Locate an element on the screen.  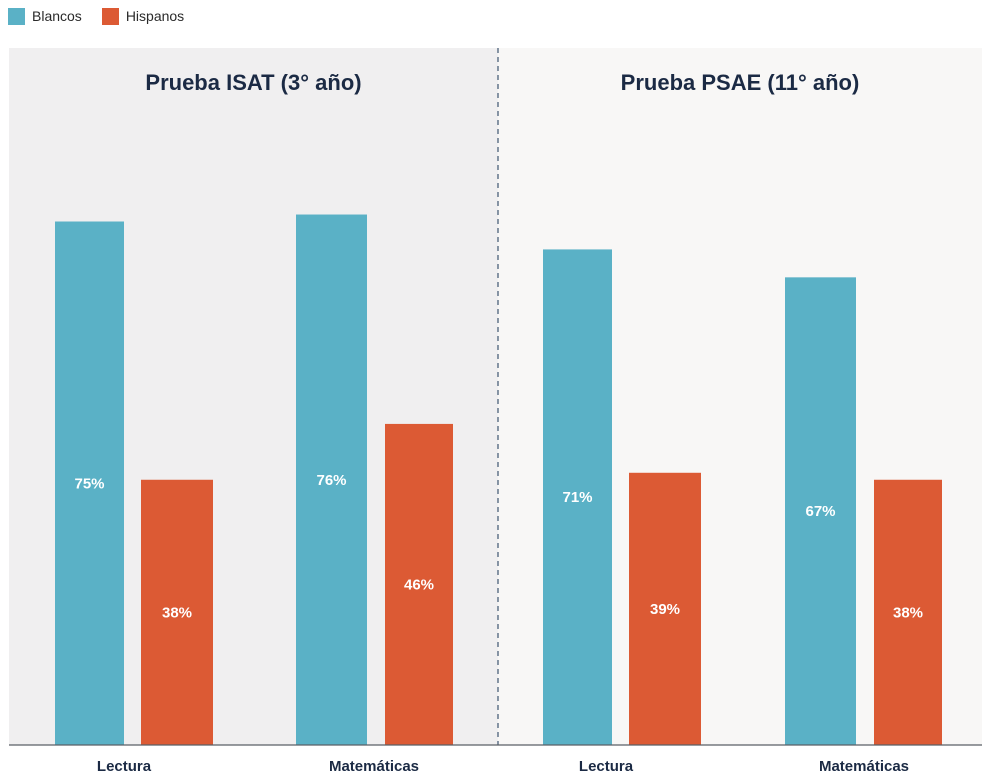
panel-title: Prueba ISAT (3° año) is located at coordinates (253, 82).